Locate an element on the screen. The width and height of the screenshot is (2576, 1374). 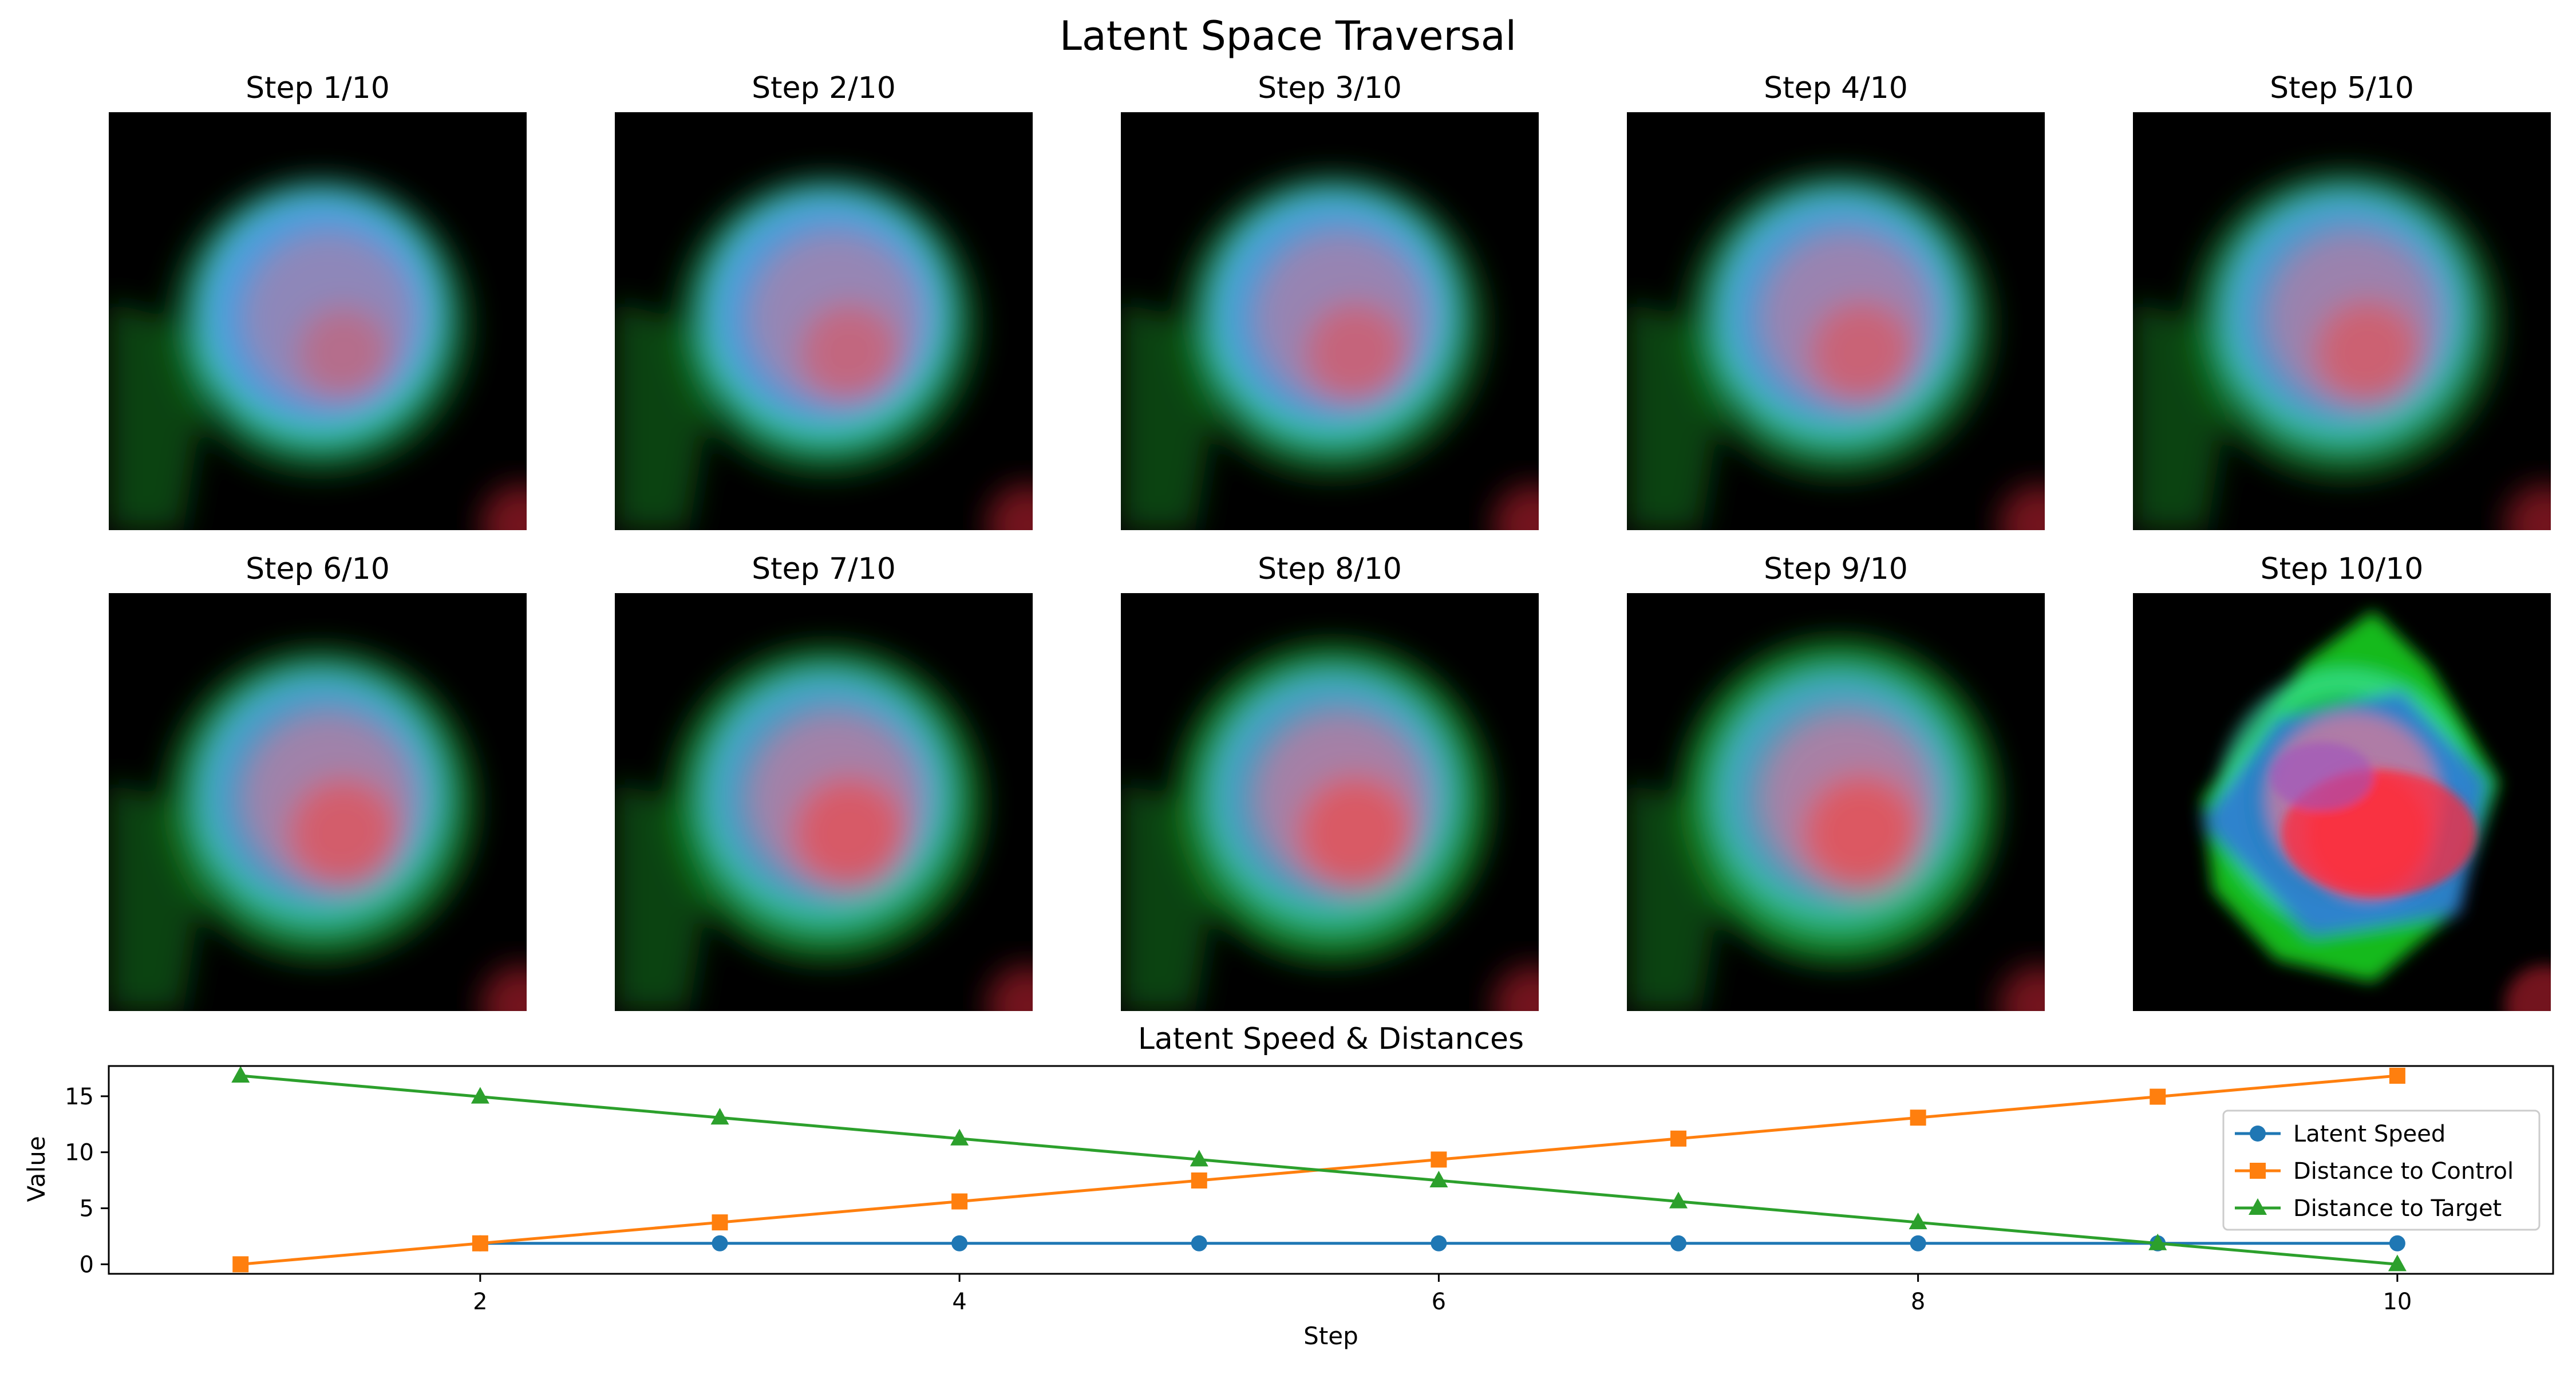
panel-title: Step 5/10 is located at coordinates (2342, 88).